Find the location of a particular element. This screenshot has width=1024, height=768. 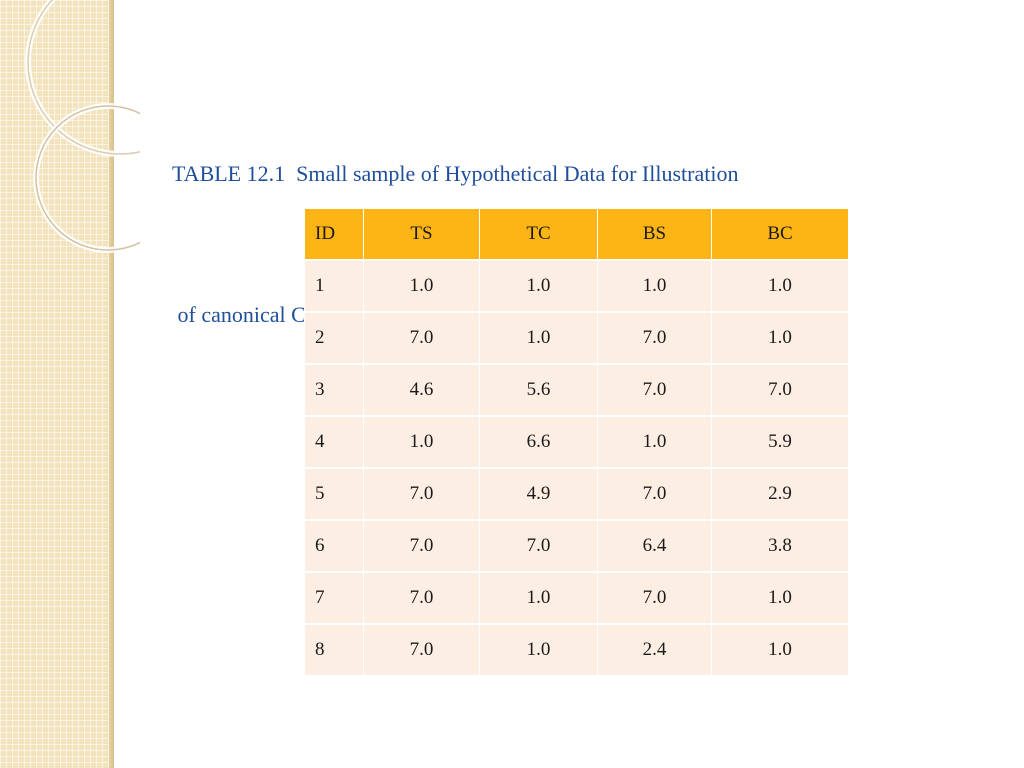

table-cell: 1 is located at coordinates (334, 286).